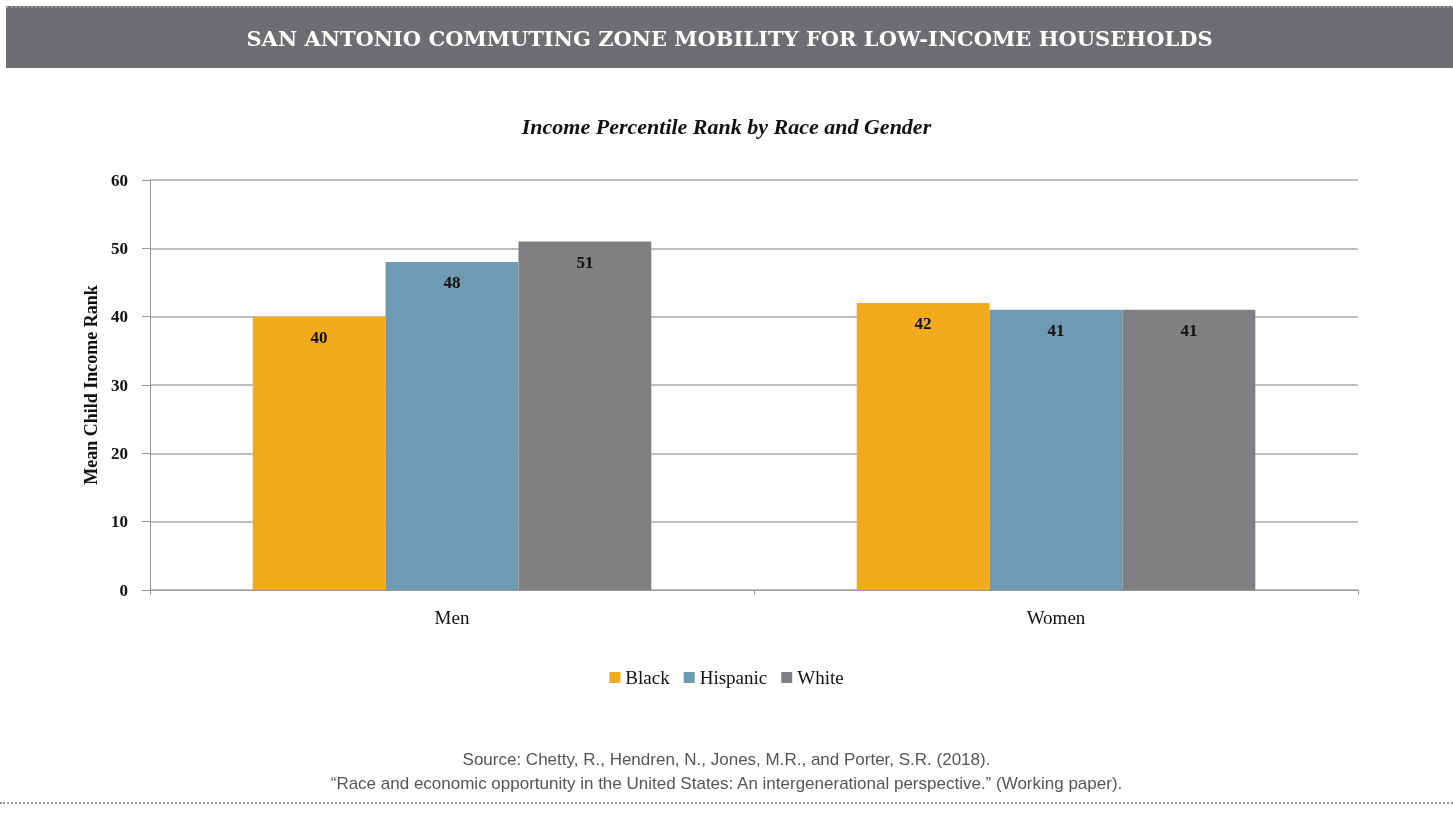 The height and width of the screenshot is (813, 1453). What do you see at coordinates (91, 385) in the screenshot?
I see `y-axis-title: Mean Child Income Rank` at bounding box center [91, 385].